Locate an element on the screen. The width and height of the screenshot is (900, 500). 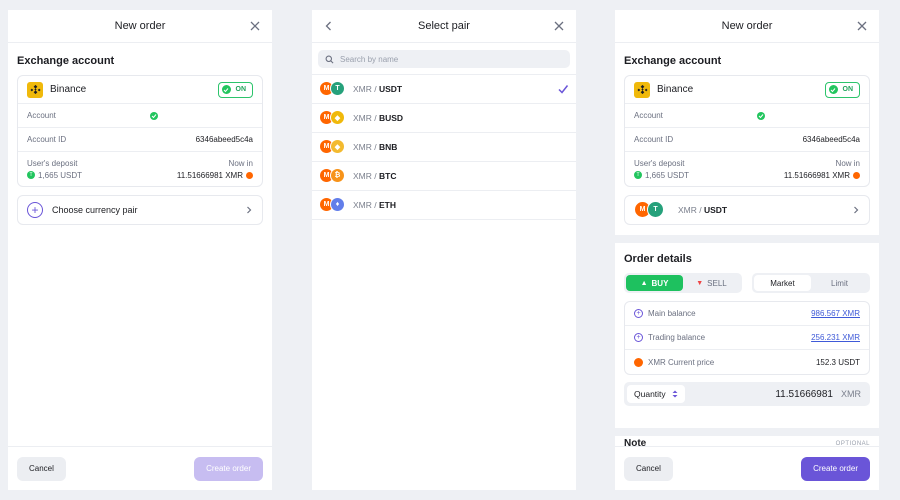
account-id-row: Account ID 6346abeed5c4a is located at coordinates (747, 140).